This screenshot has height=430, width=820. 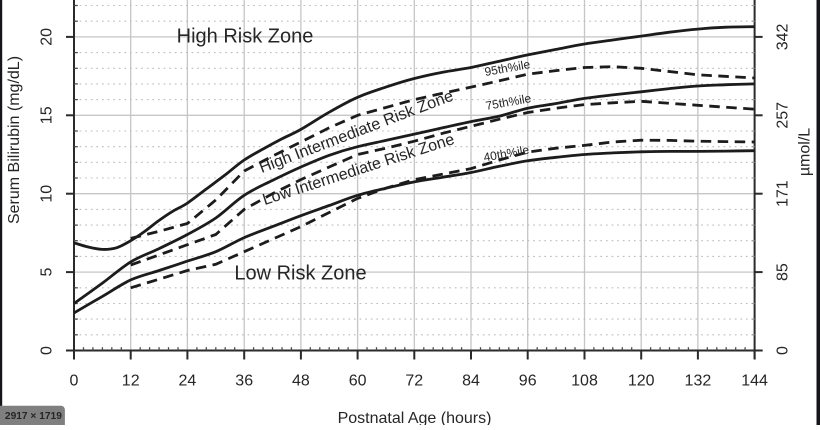 What do you see at coordinates (47, 194) in the screenshot?
I see `svg-text: 10` at bounding box center [47, 194].